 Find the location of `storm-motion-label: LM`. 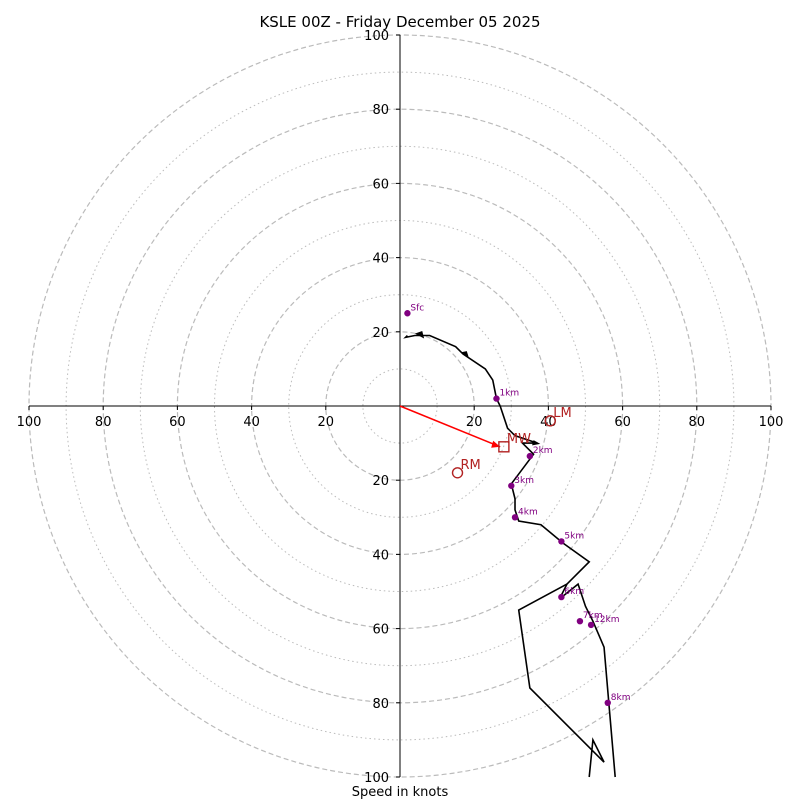

storm-motion-label: LM is located at coordinates (562, 413).